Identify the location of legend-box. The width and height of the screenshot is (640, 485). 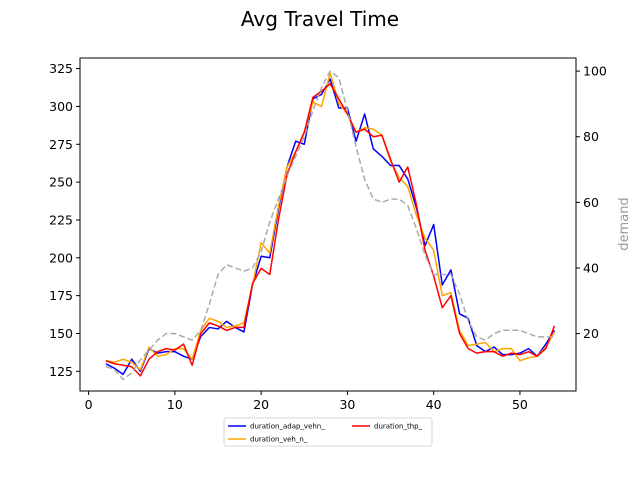
(328, 432).